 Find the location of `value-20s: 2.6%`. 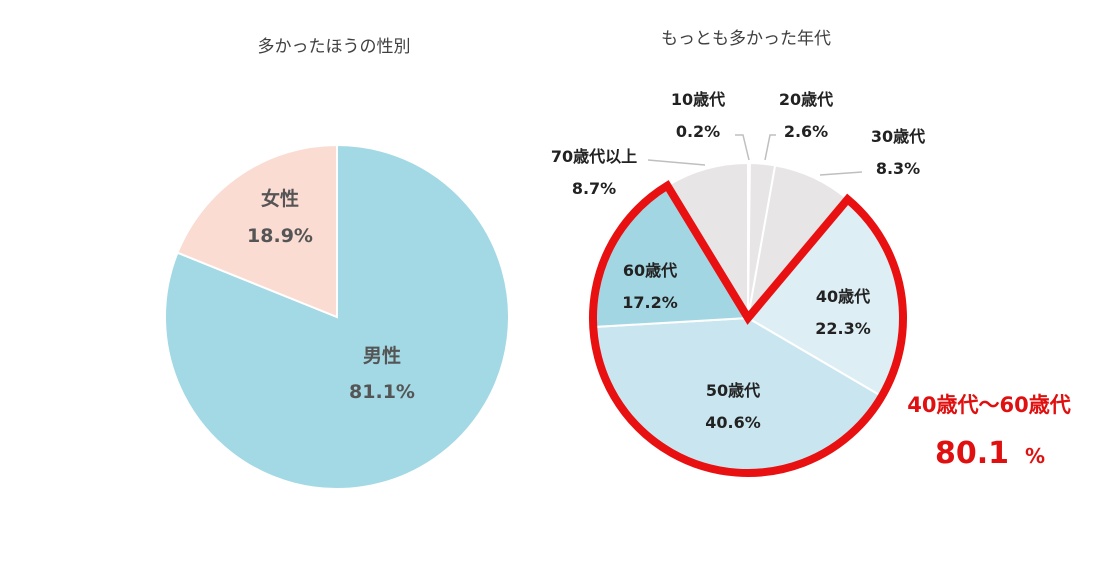

value-20s: 2.6% is located at coordinates (806, 131).